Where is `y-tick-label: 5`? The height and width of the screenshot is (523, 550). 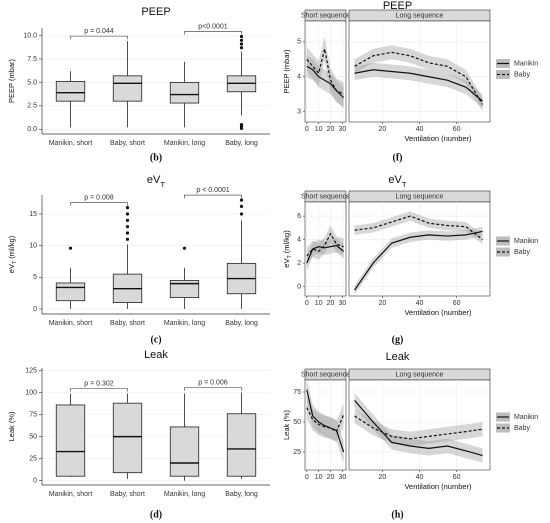
y-tick-label: 5 is located at coordinates (299, 42).